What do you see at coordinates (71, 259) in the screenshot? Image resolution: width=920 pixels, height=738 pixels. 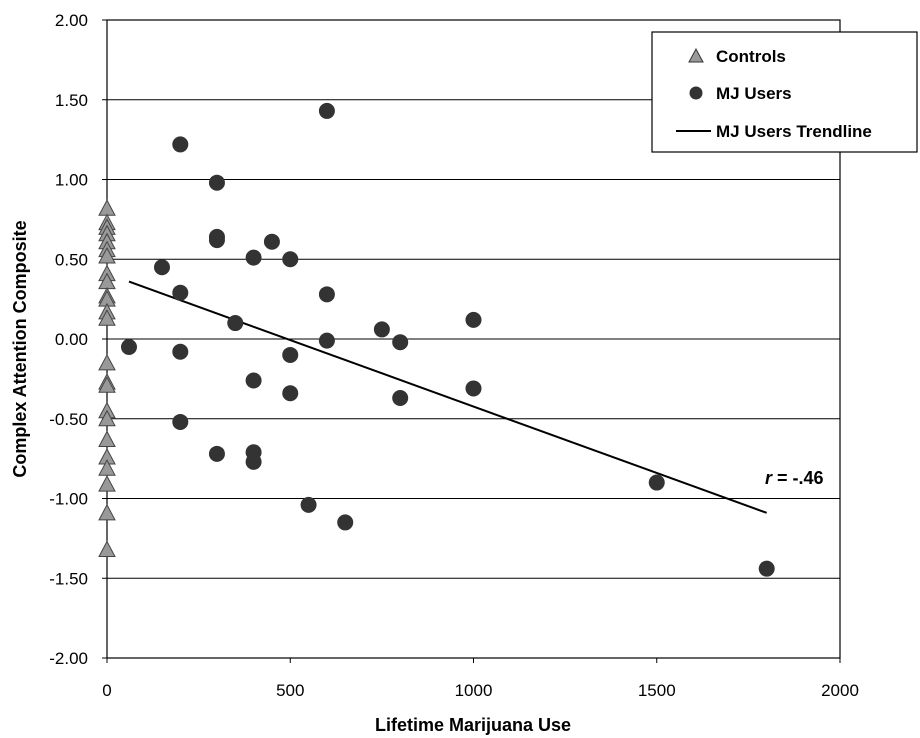 I see `y-tick-label: 0.50` at bounding box center [71, 259].